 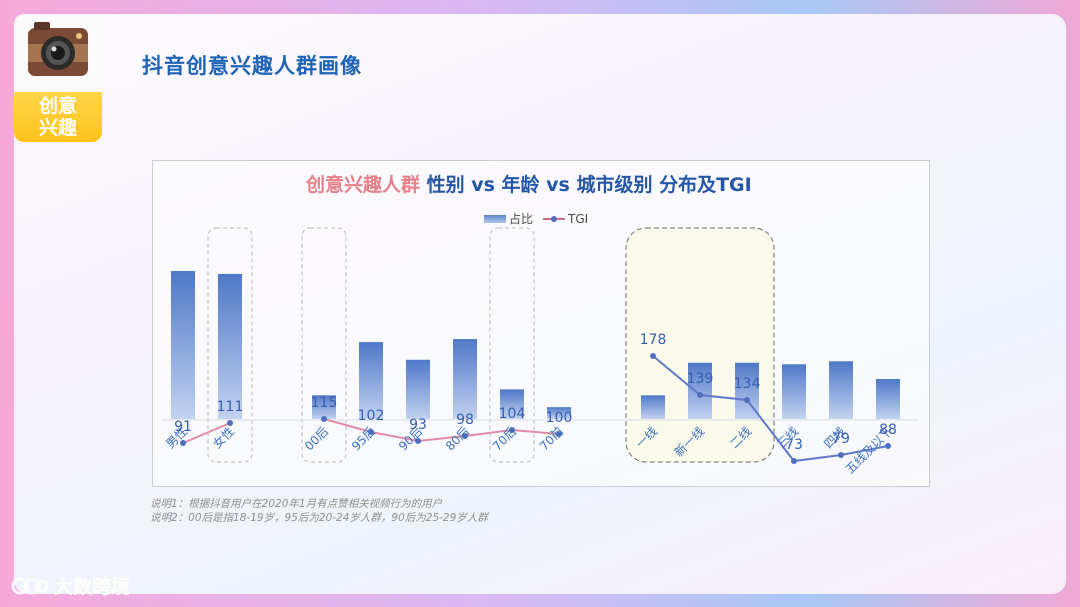 I want to click on tgi-line-gender, so click(x=206, y=433).